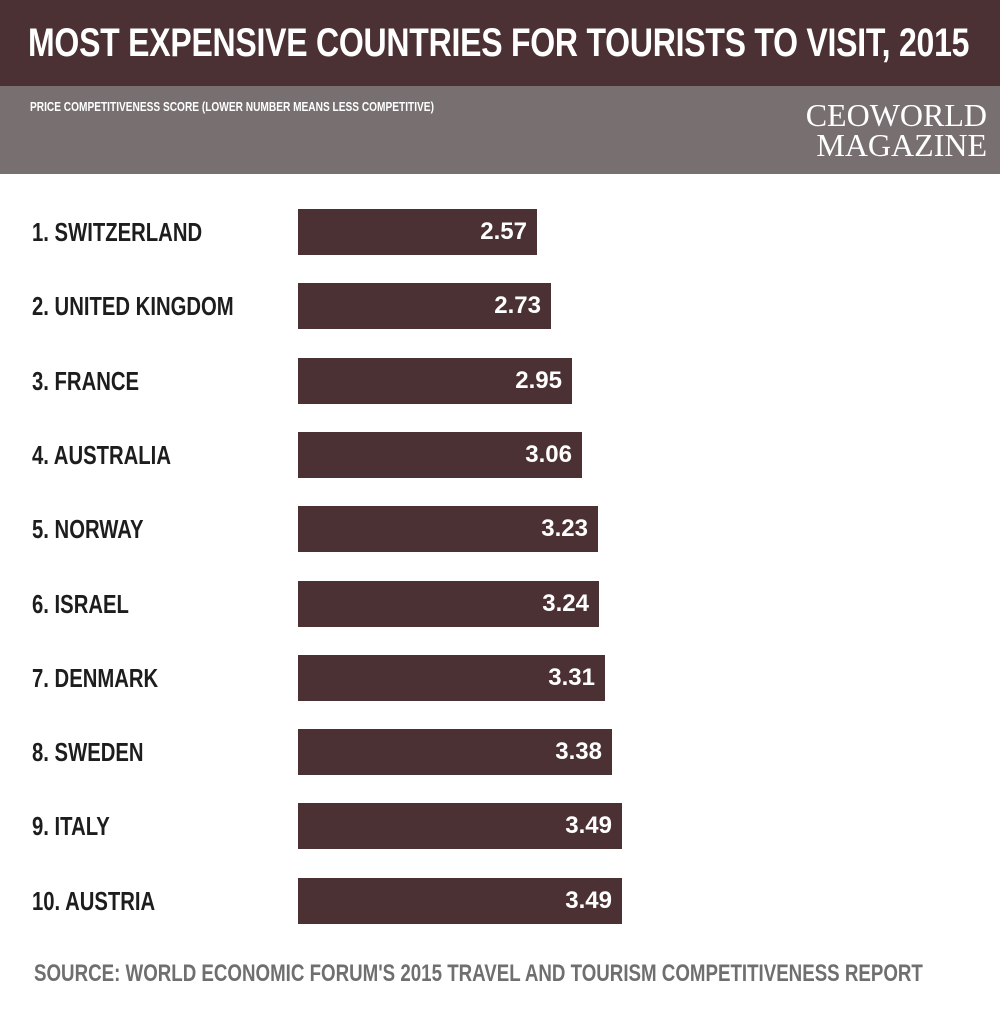 Image resolution: width=1000 pixels, height=1024 pixels. I want to click on bar-row: 6. ISRAEL 3.24, so click(500, 604).